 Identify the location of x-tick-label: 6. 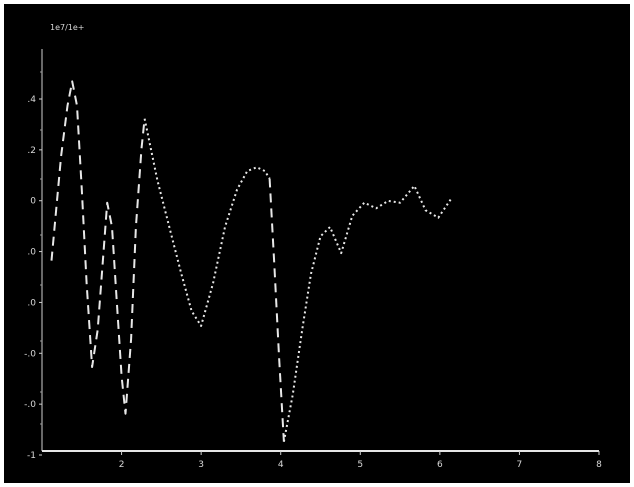
(440, 465).